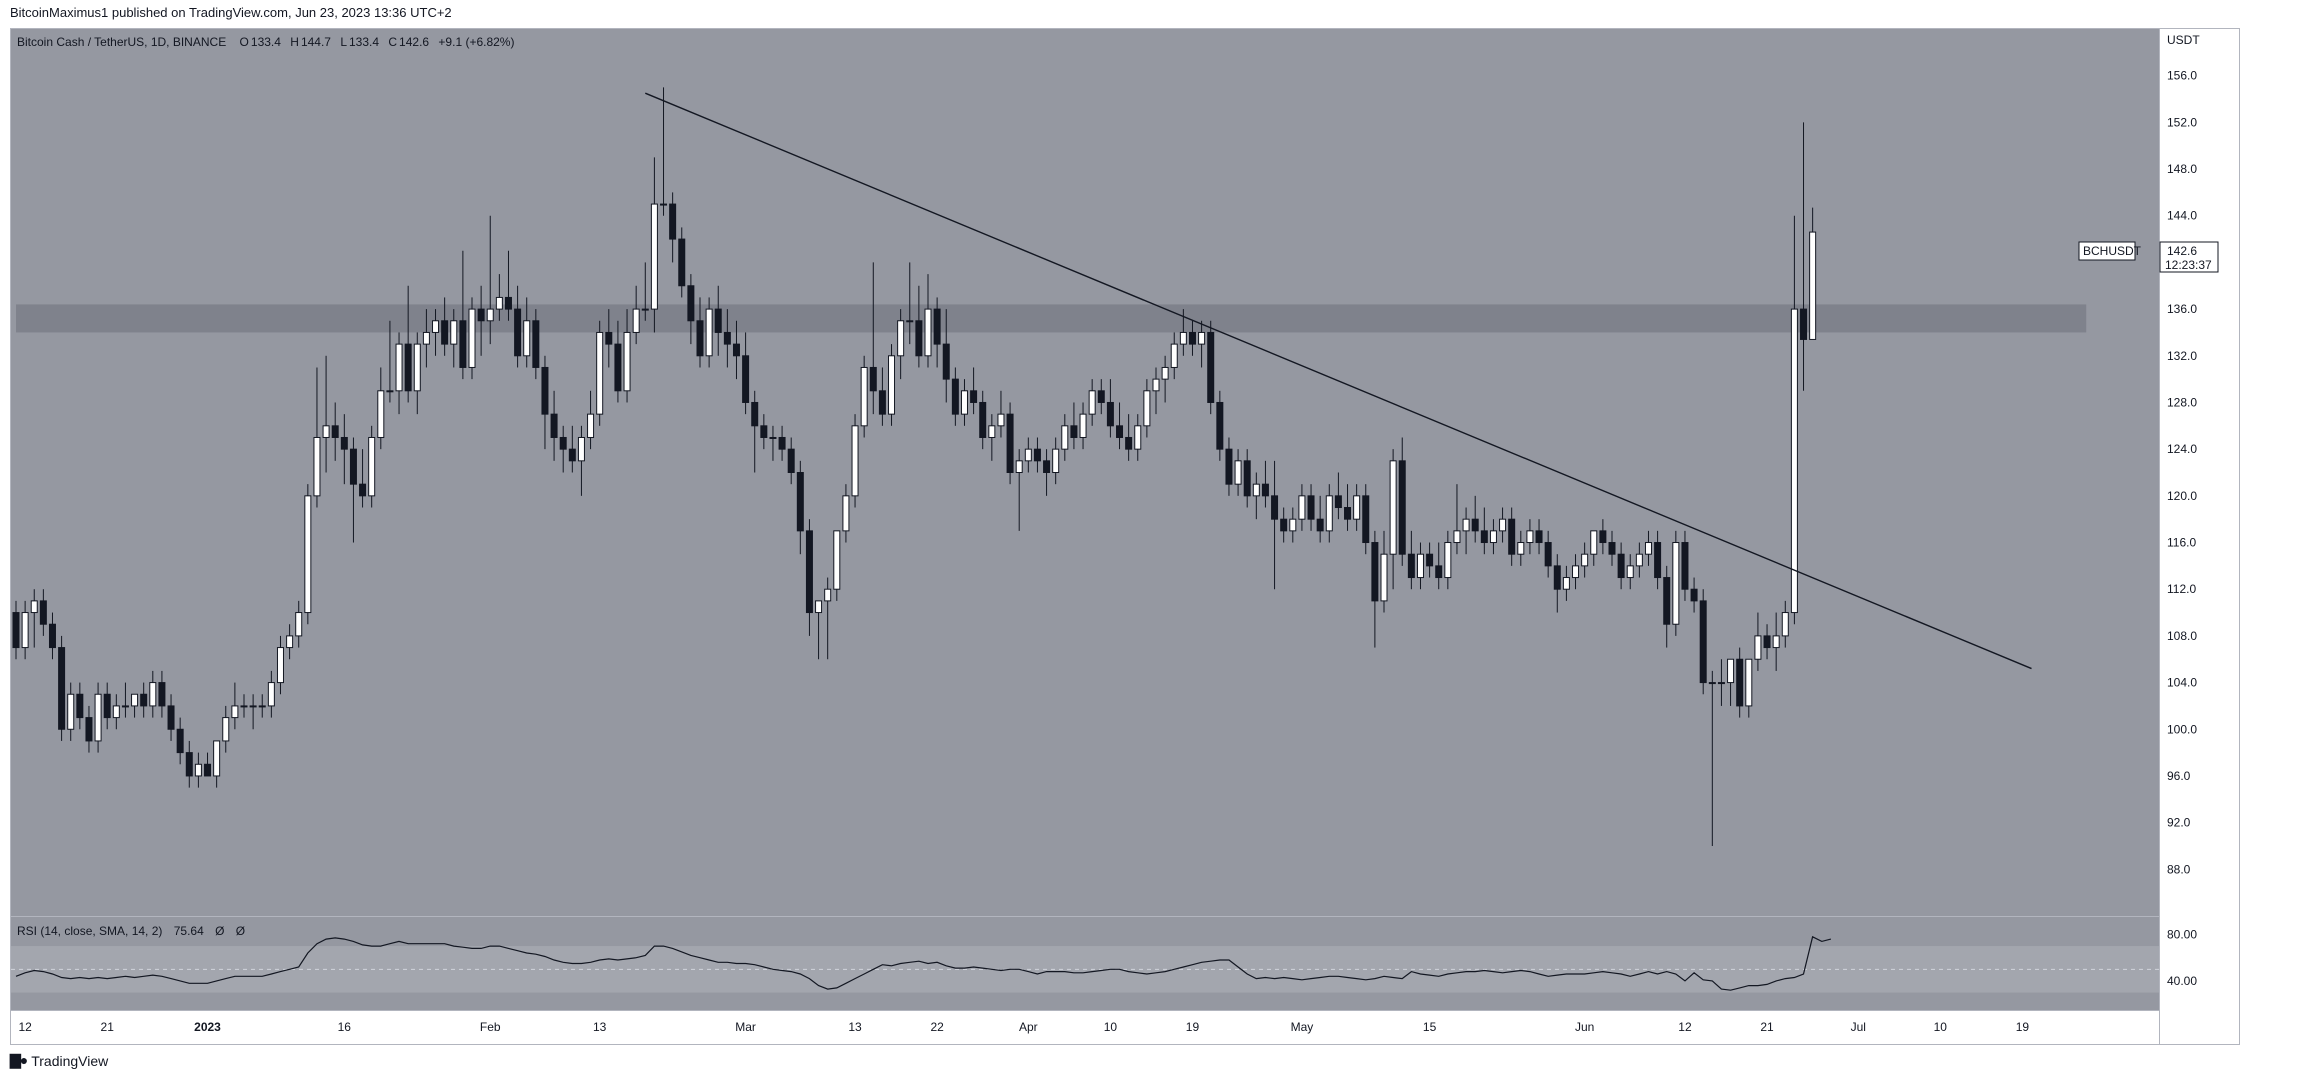  Describe the element at coordinates (131, 931) in the screenshot. I see `rsi-legend: RSI (14, close, SMA, 14, 2) 75.64 Ø Ø` at that location.